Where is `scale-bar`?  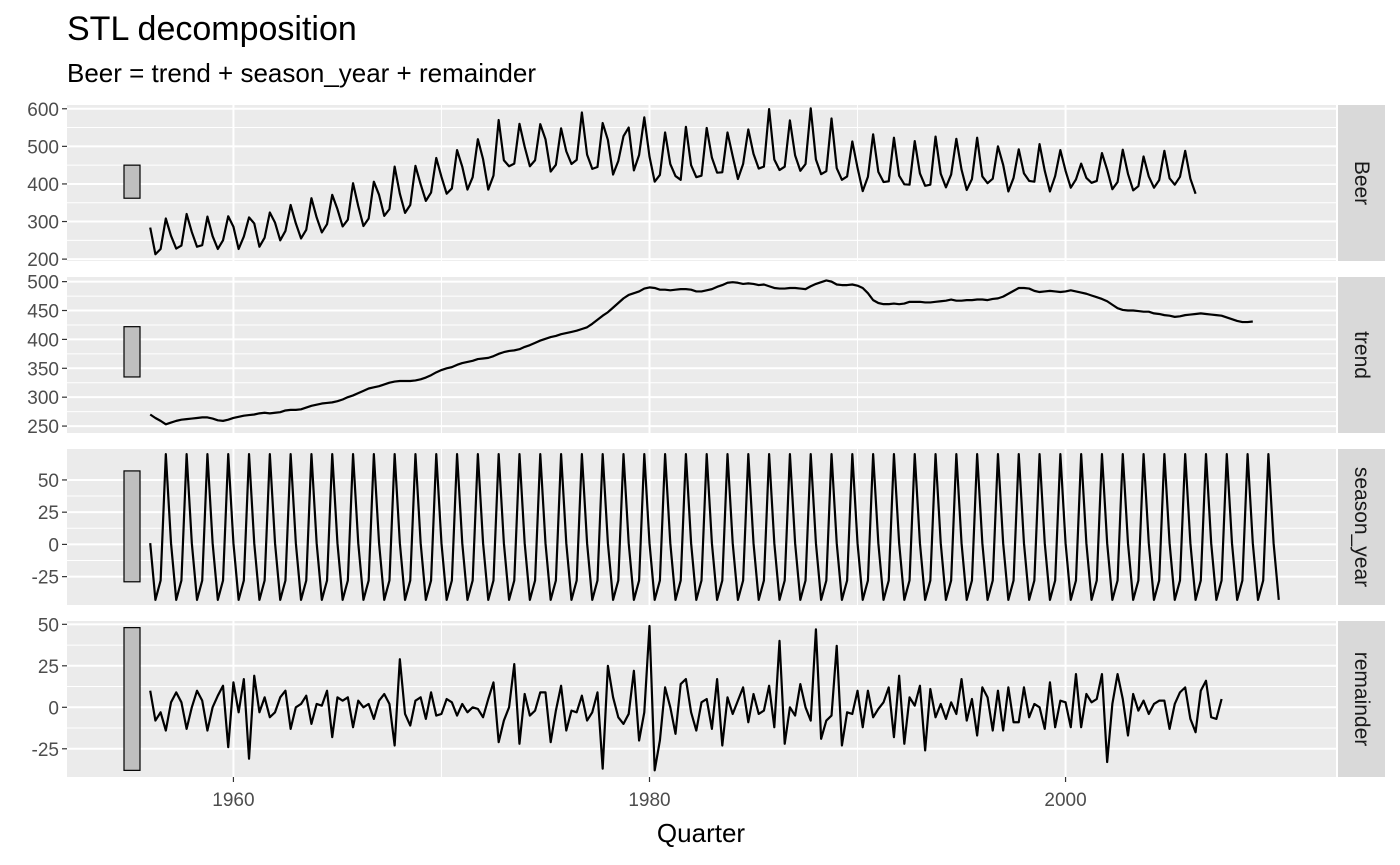 scale-bar is located at coordinates (132, 352).